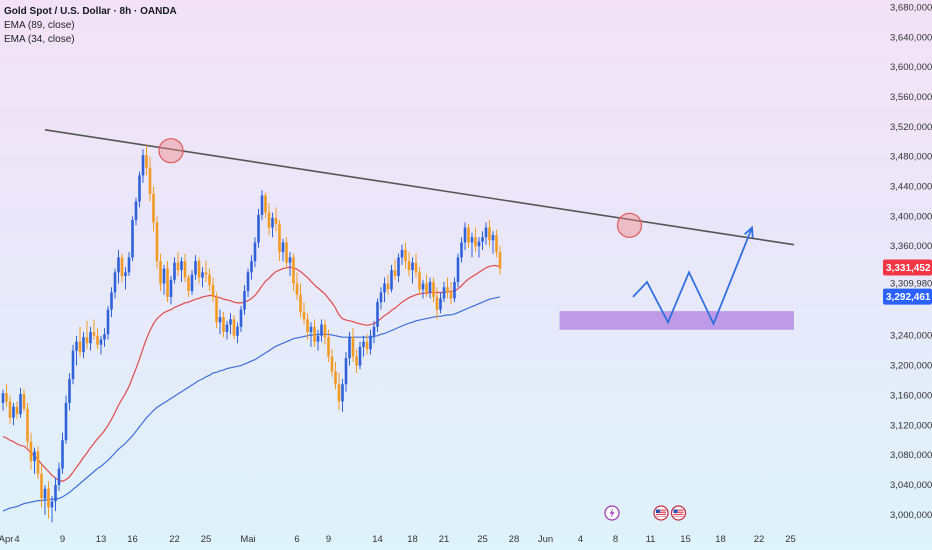  I want to click on price-tick-label: 3,240,000, so click(911, 336).